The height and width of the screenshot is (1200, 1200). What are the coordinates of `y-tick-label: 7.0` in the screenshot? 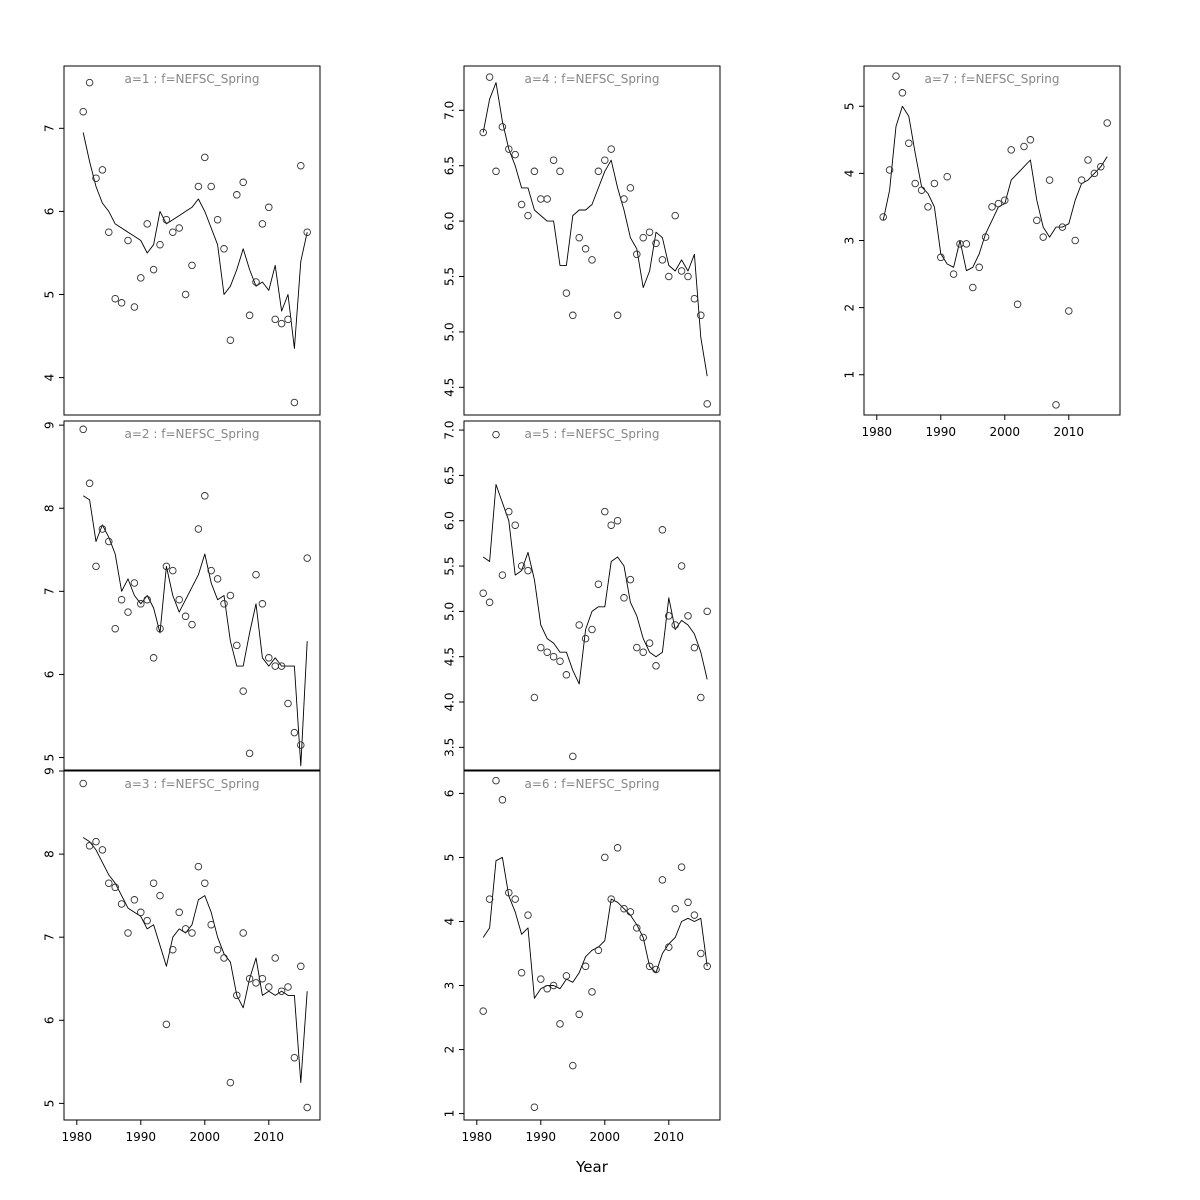 It's located at (450, 110).